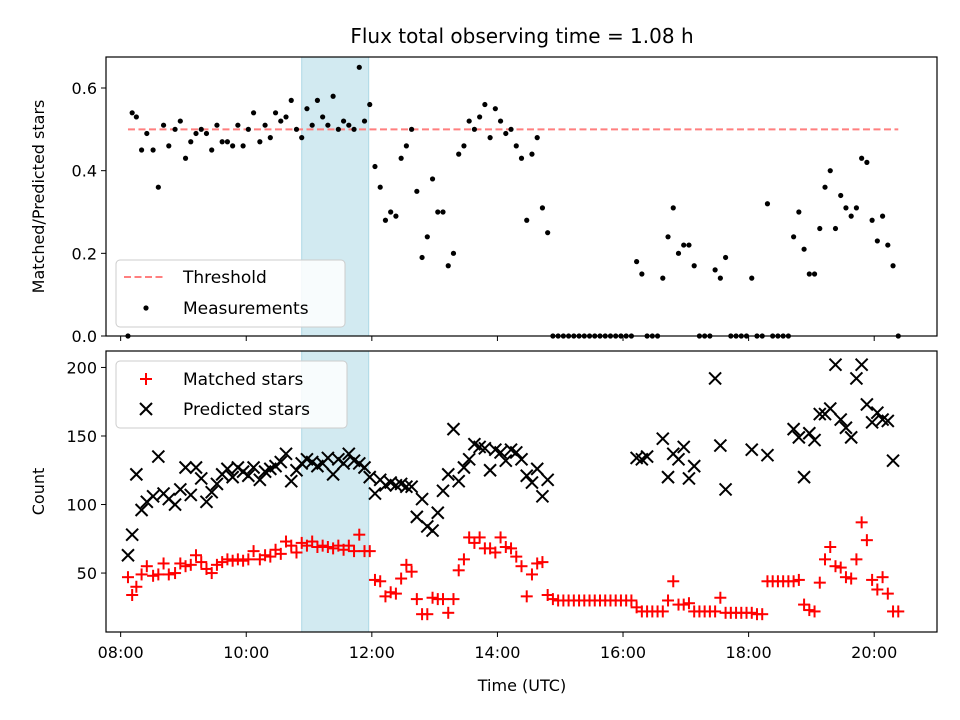  I want to click on x-tick-label: 14:00, so click(497, 652).